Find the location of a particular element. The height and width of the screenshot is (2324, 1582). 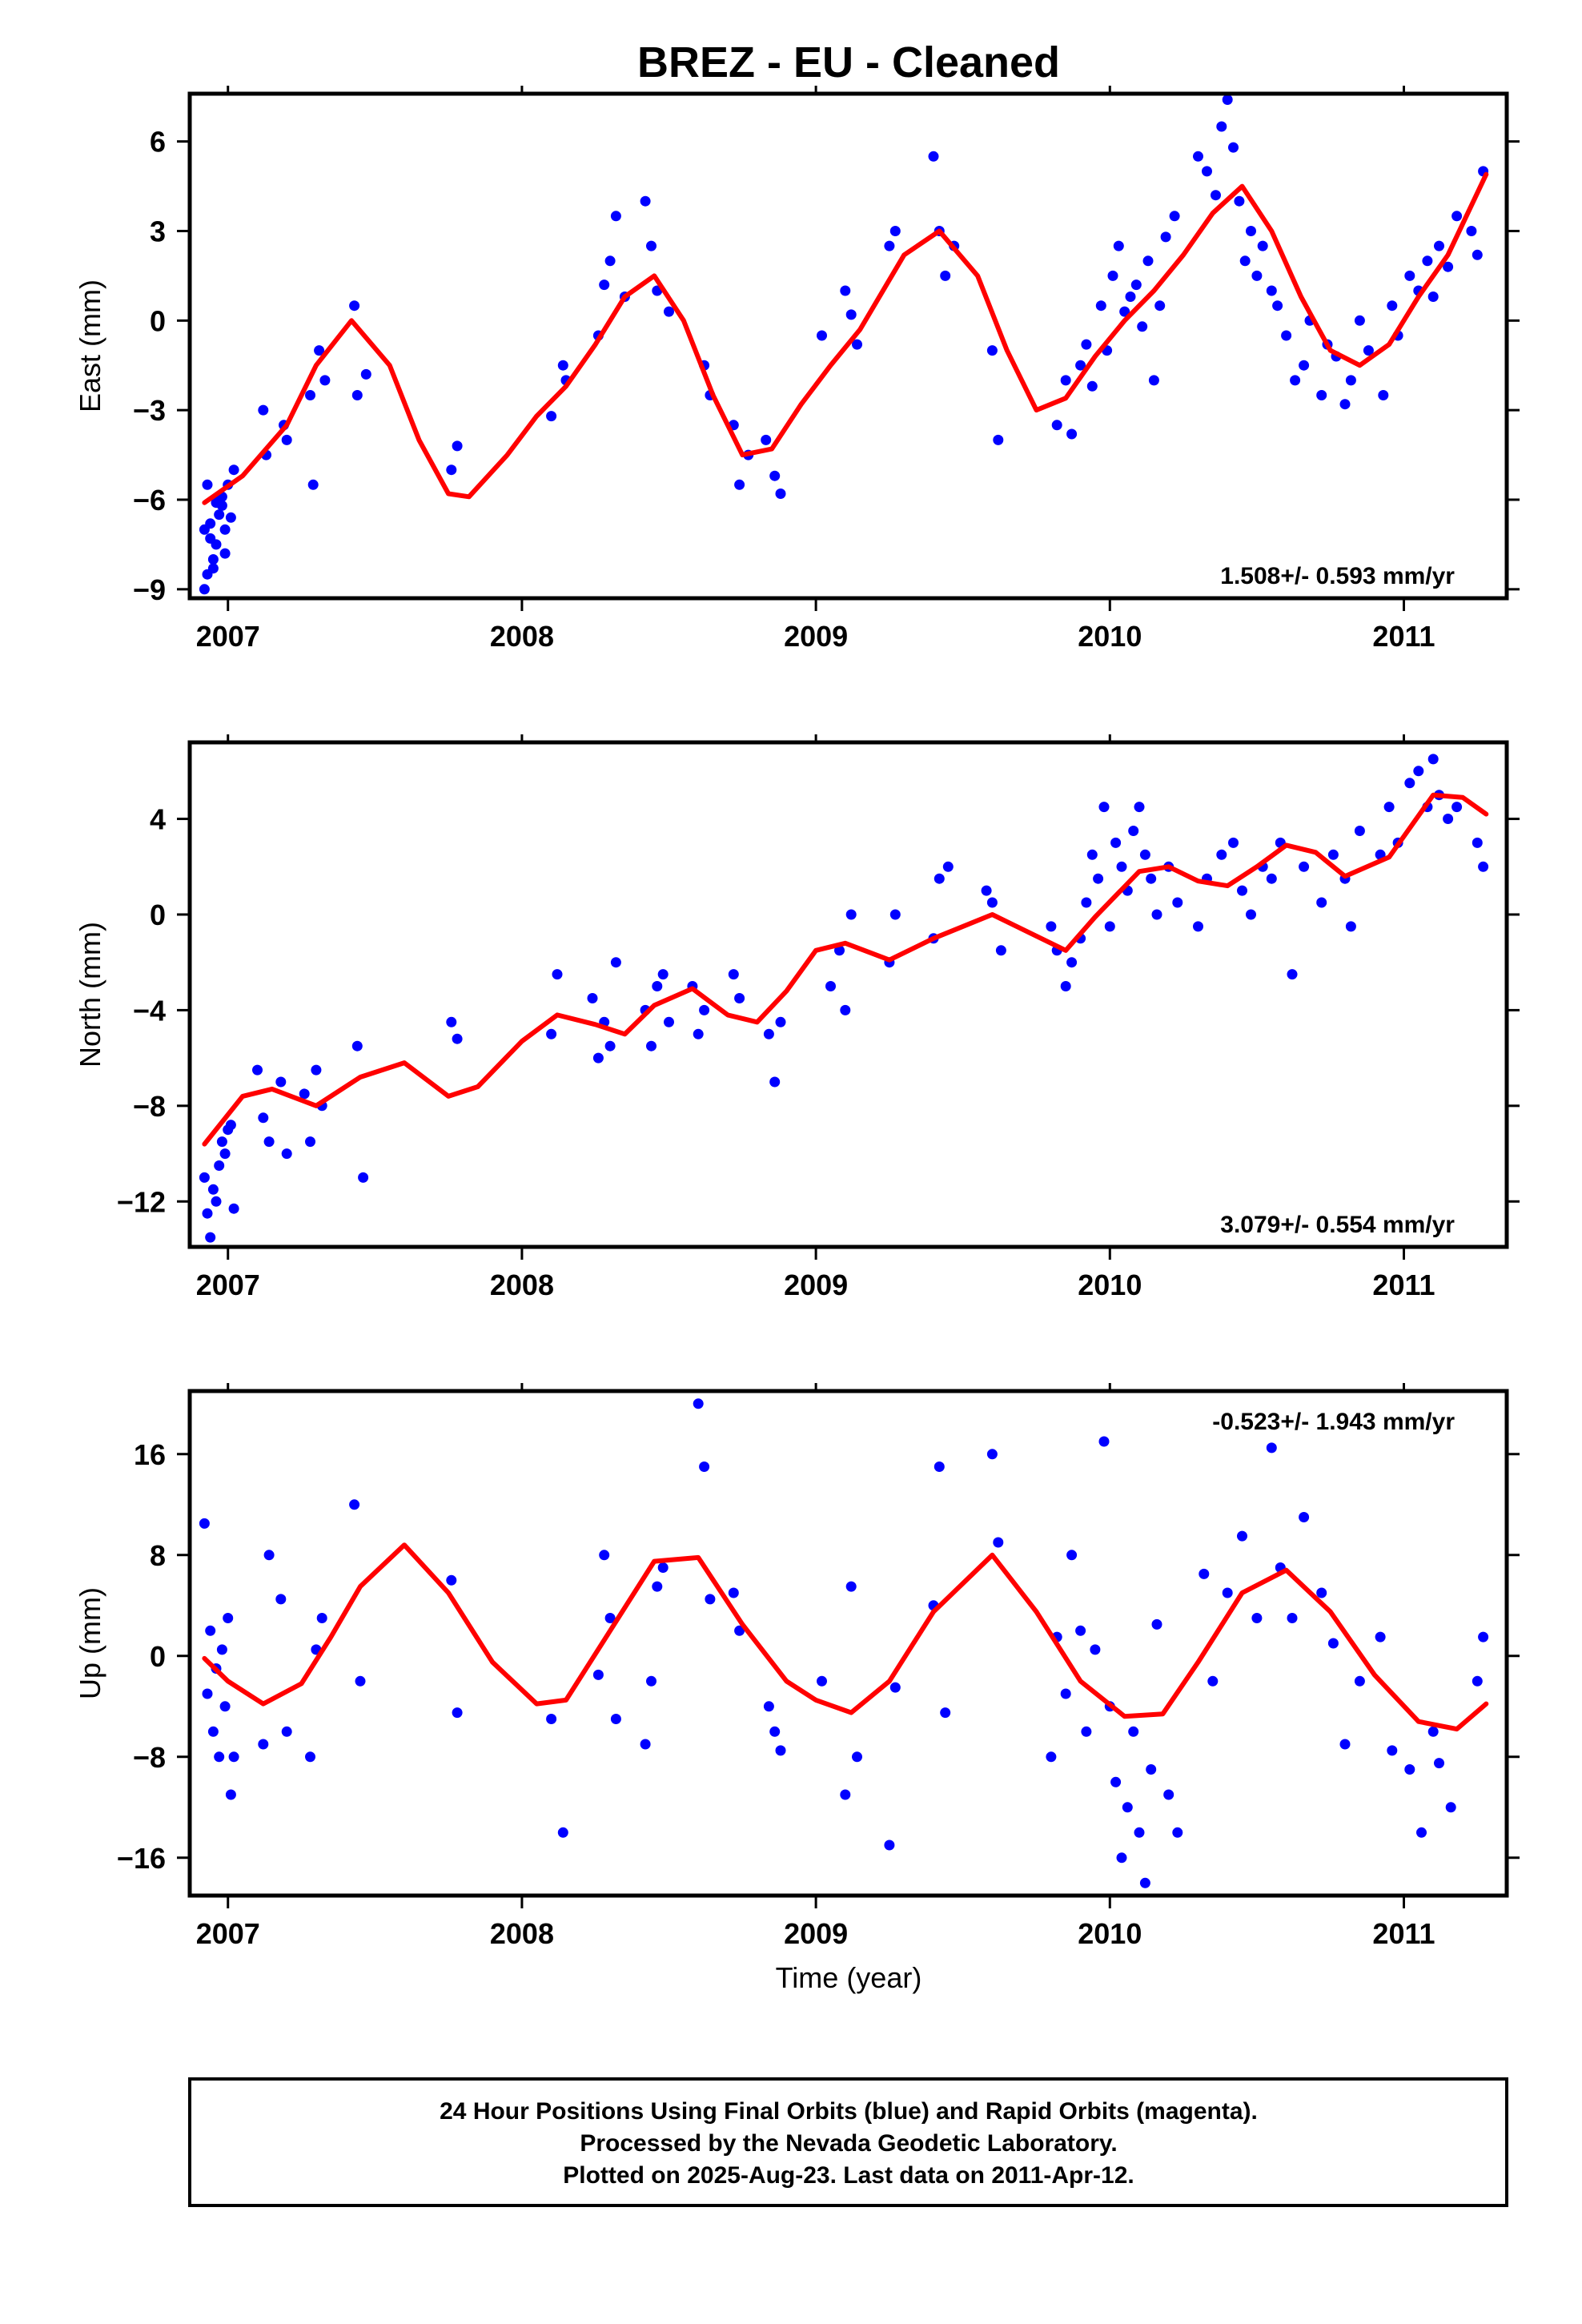

x-tick-label: 2009 is located at coordinates (816, 636).